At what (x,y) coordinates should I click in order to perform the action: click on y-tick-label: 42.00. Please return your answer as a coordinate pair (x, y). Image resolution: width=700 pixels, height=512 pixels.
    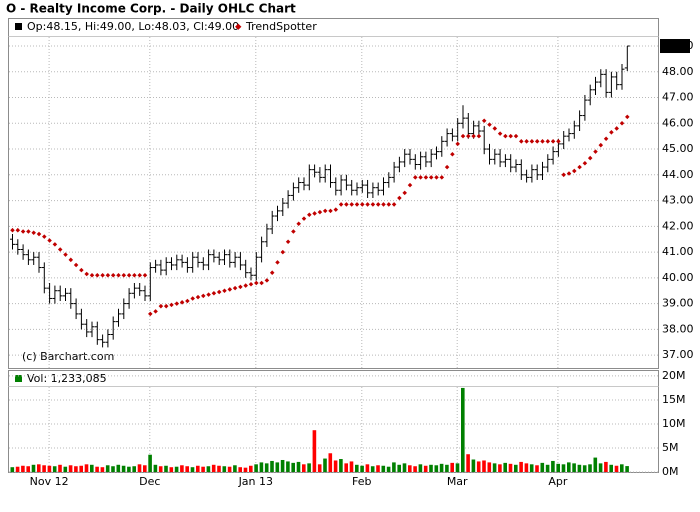
    Looking at the image, I should click on (678, 225).